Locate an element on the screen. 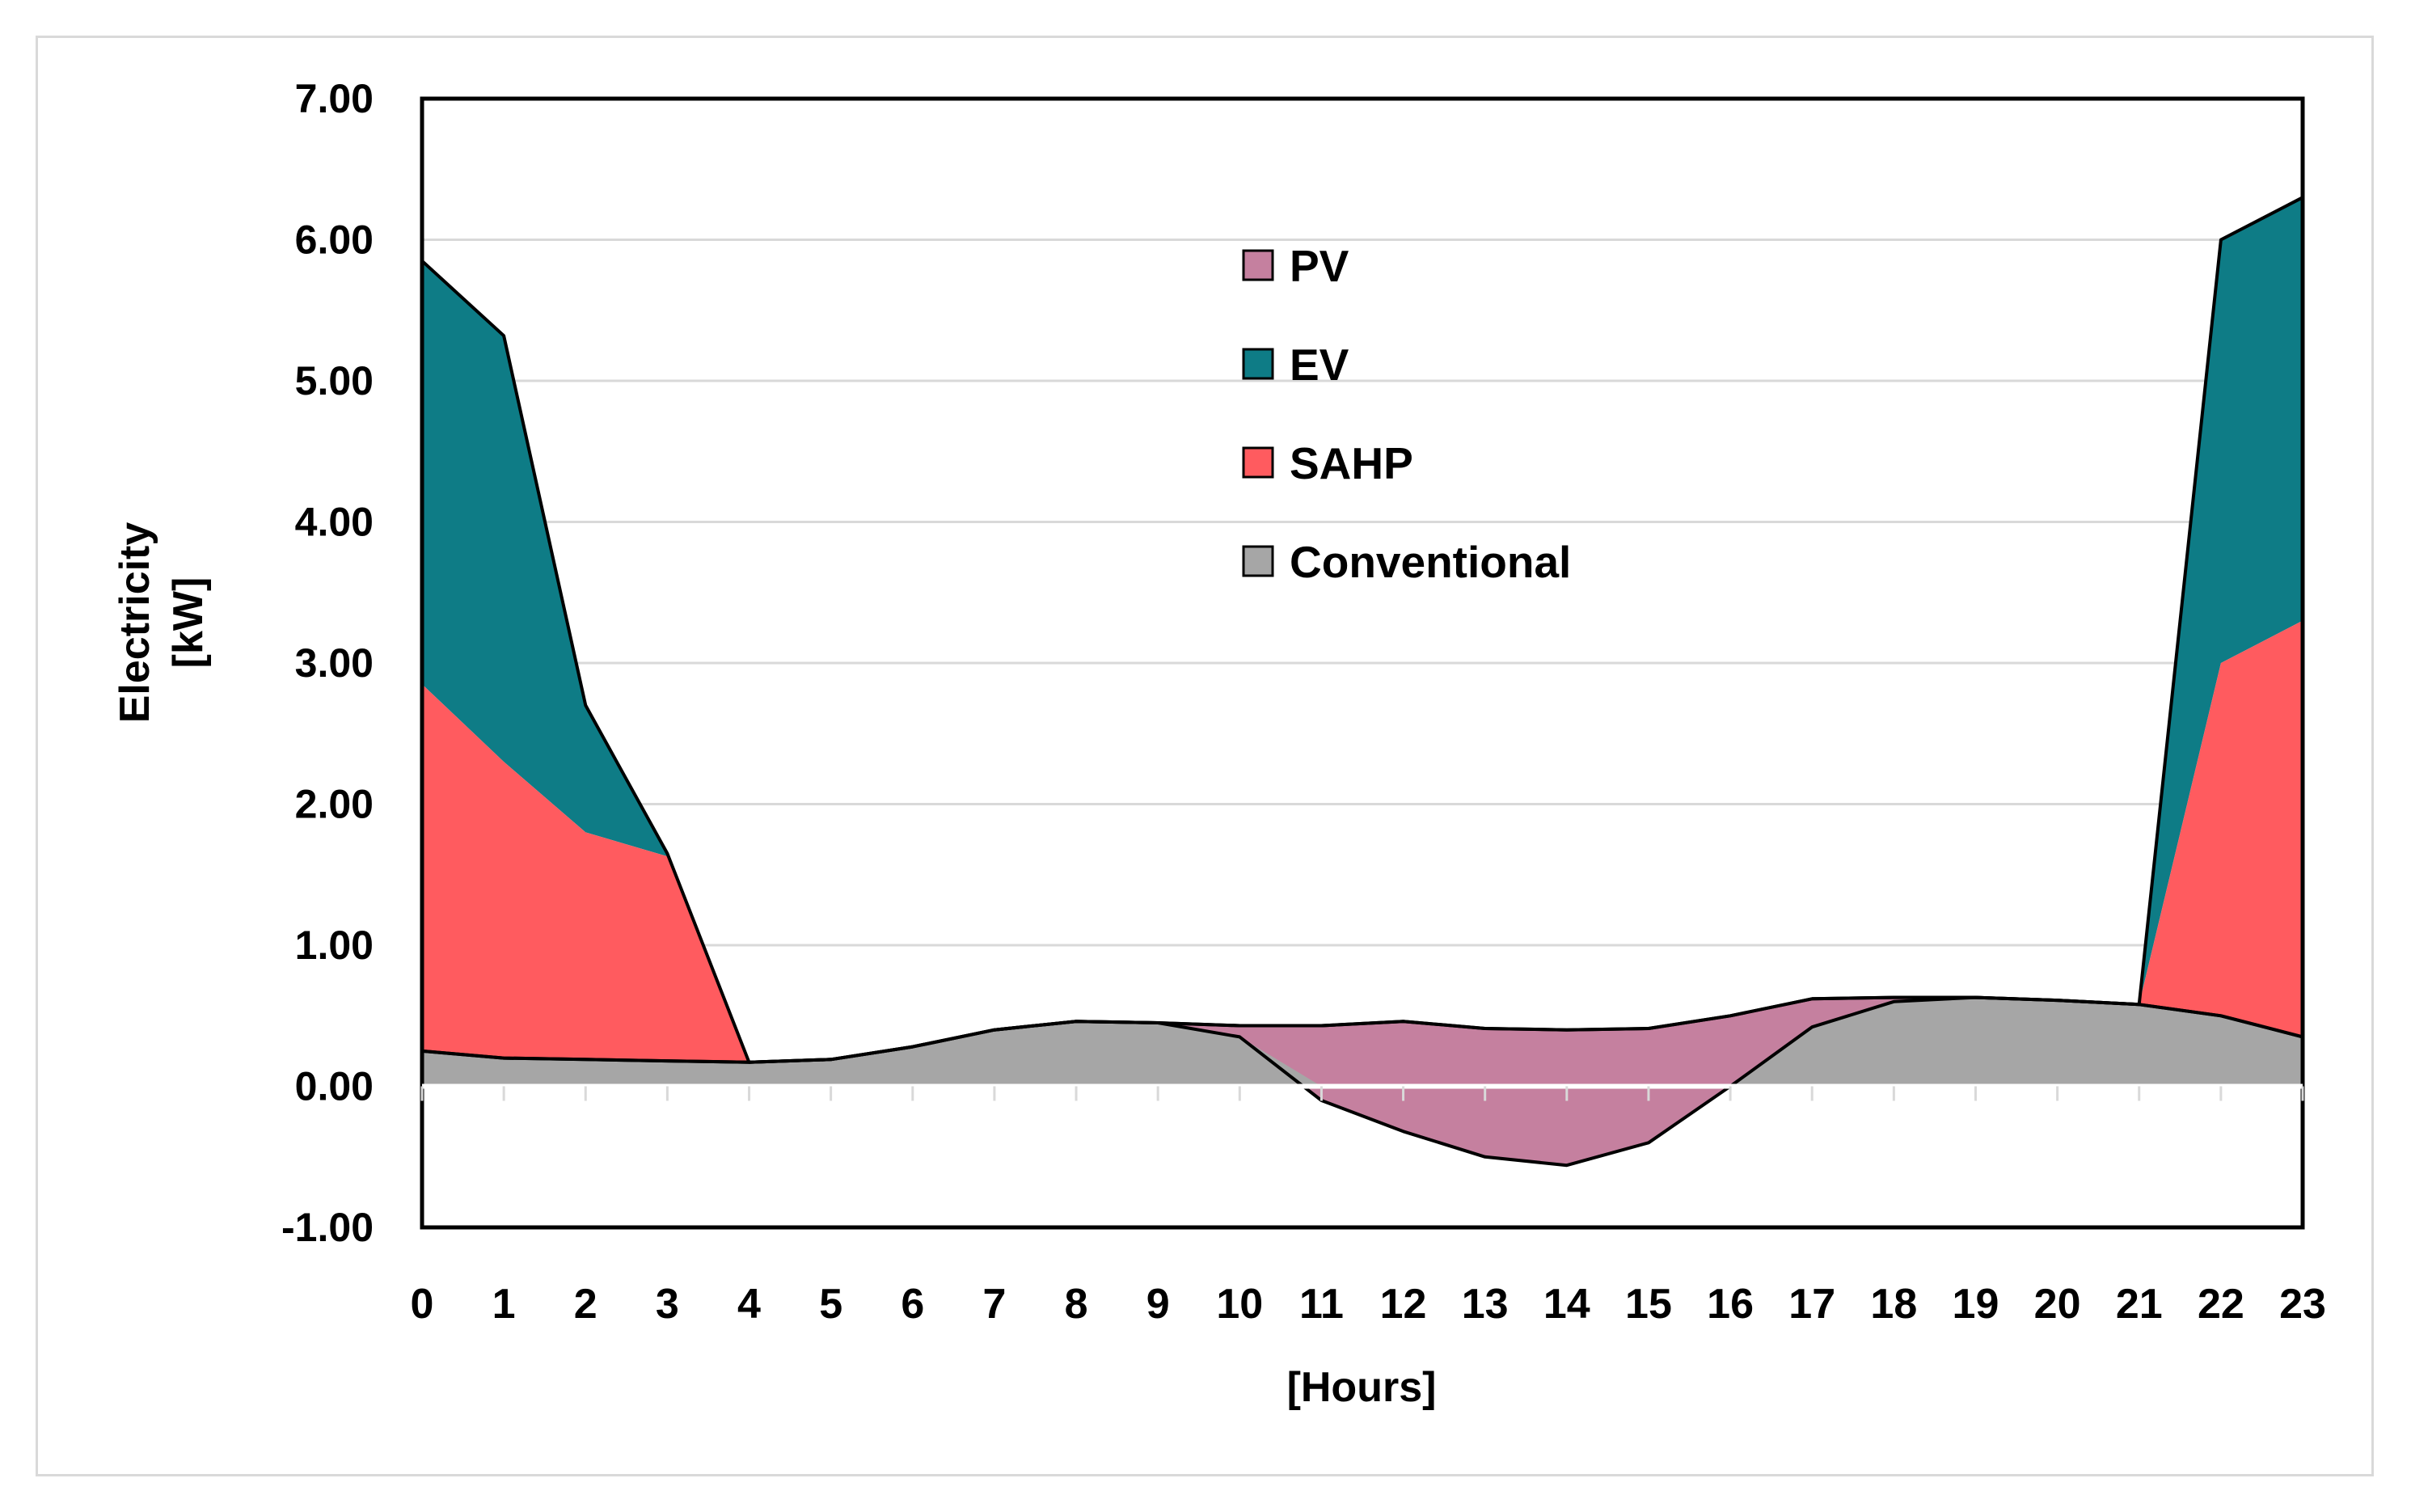  x-tick-label-17: 17 is located at coordinates (1811, 1305).